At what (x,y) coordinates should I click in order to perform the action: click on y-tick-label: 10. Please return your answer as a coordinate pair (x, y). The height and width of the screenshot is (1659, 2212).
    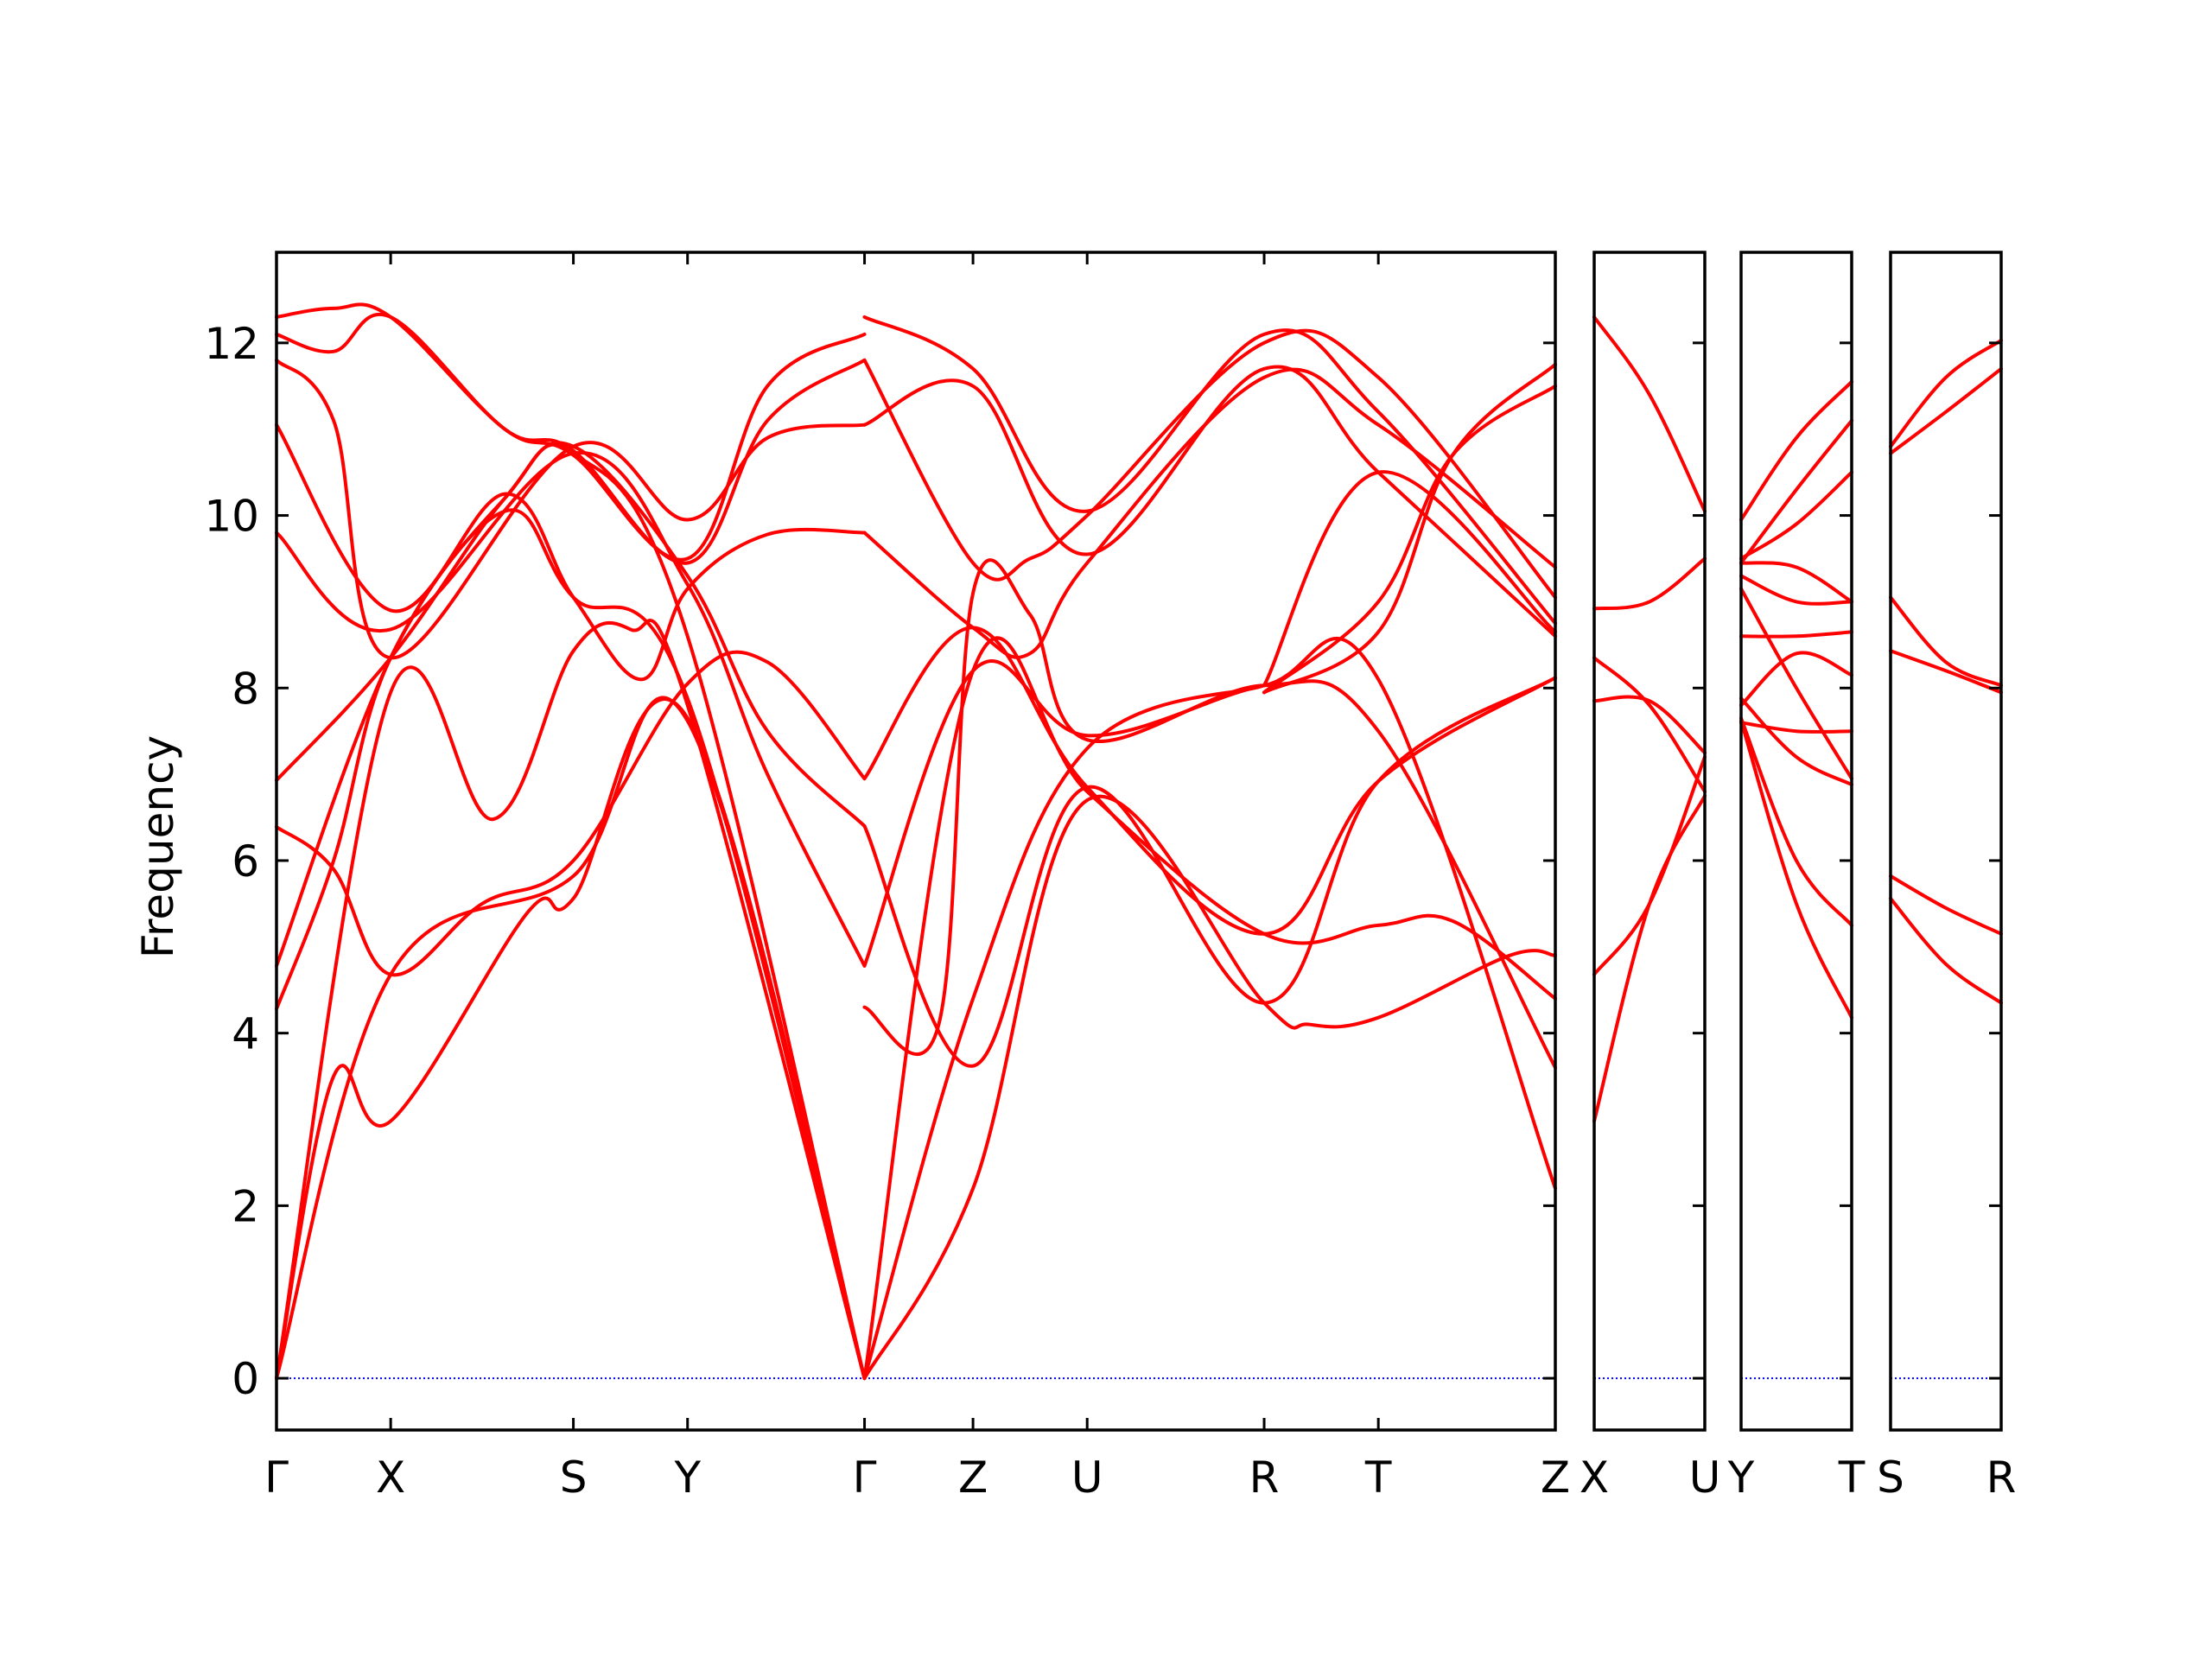
    Looking at the image, I should click on (232, 517).